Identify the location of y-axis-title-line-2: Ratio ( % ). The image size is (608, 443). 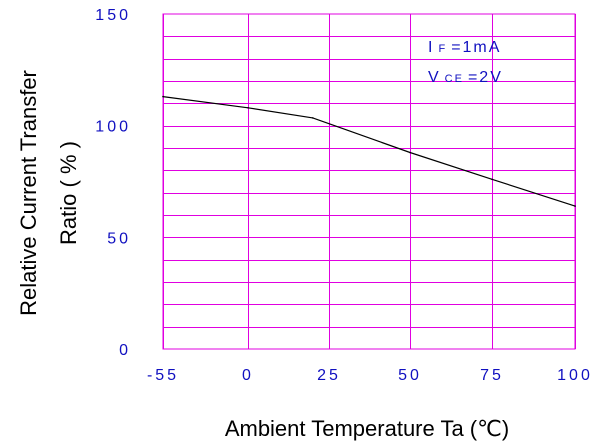
(68, 193).